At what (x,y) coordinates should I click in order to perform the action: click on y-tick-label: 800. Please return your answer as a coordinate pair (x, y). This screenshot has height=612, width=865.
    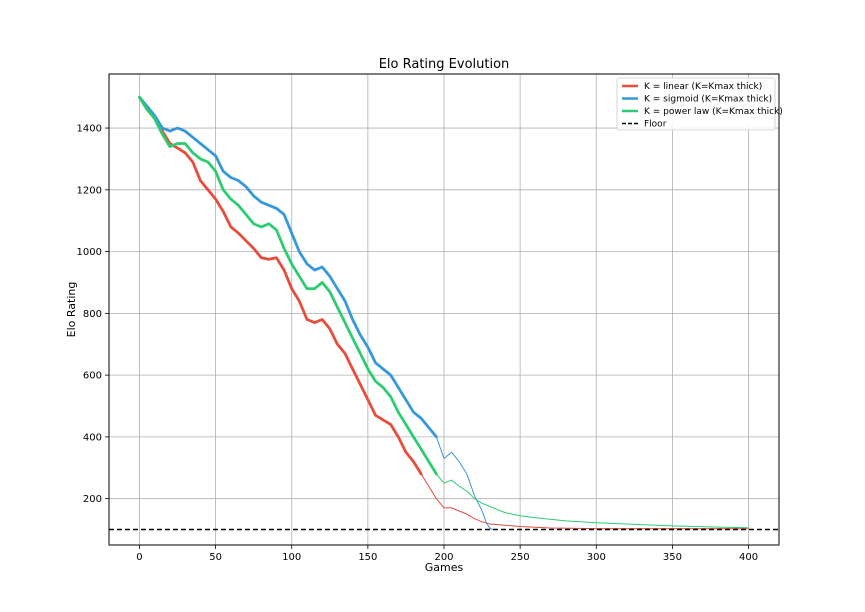
    Looking at the image, I should click on (92, 314).